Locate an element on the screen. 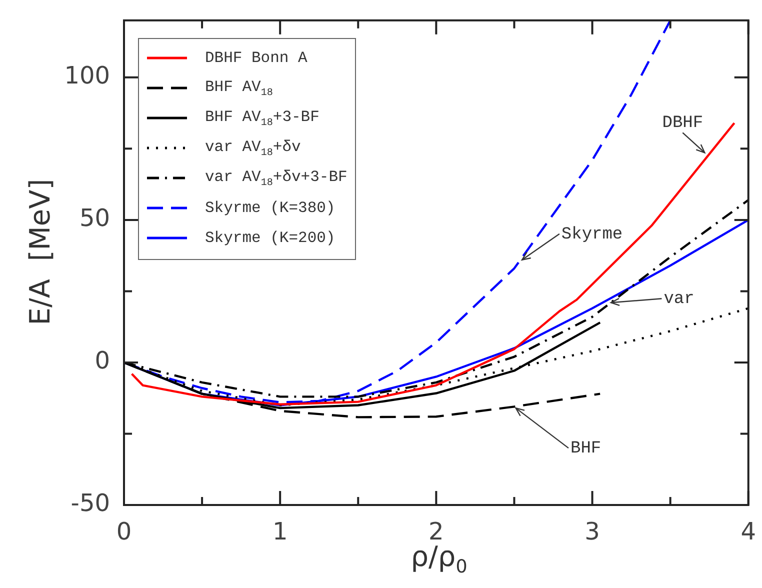 The width and height of the screenshot is (762, 588). y-tick-label: 50 is located at coordinates (94, 218).